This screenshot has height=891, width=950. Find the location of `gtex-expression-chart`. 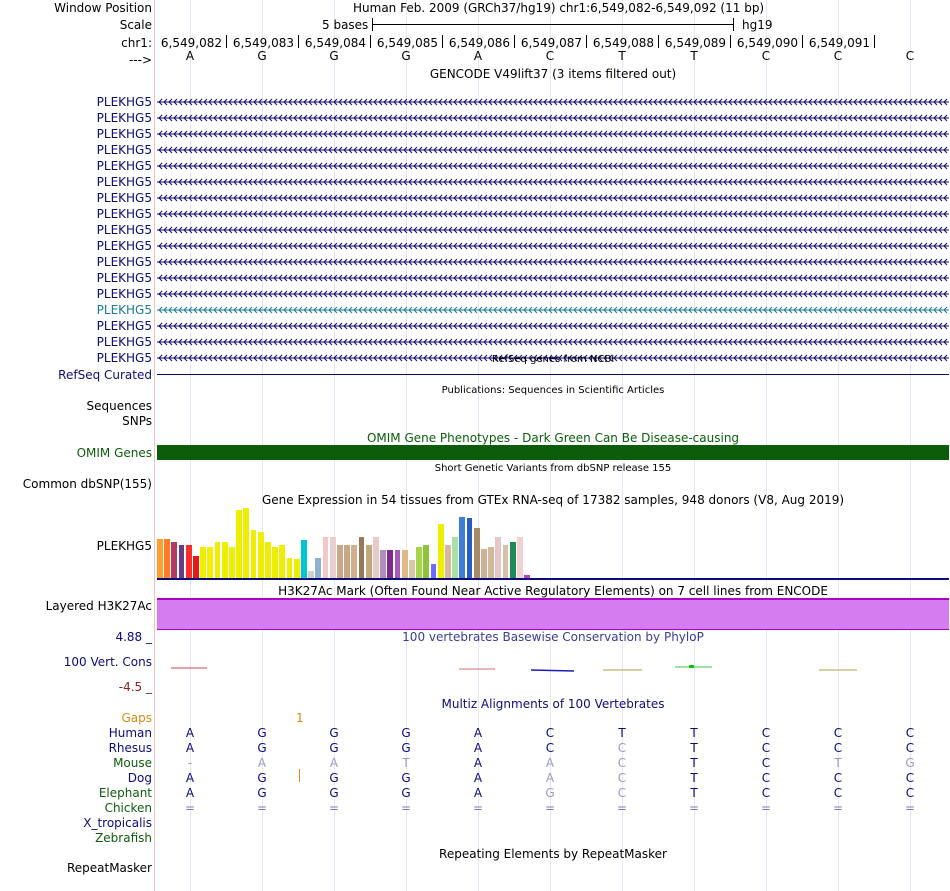

gtex-expression-chart is located at coordinates (347, 543).